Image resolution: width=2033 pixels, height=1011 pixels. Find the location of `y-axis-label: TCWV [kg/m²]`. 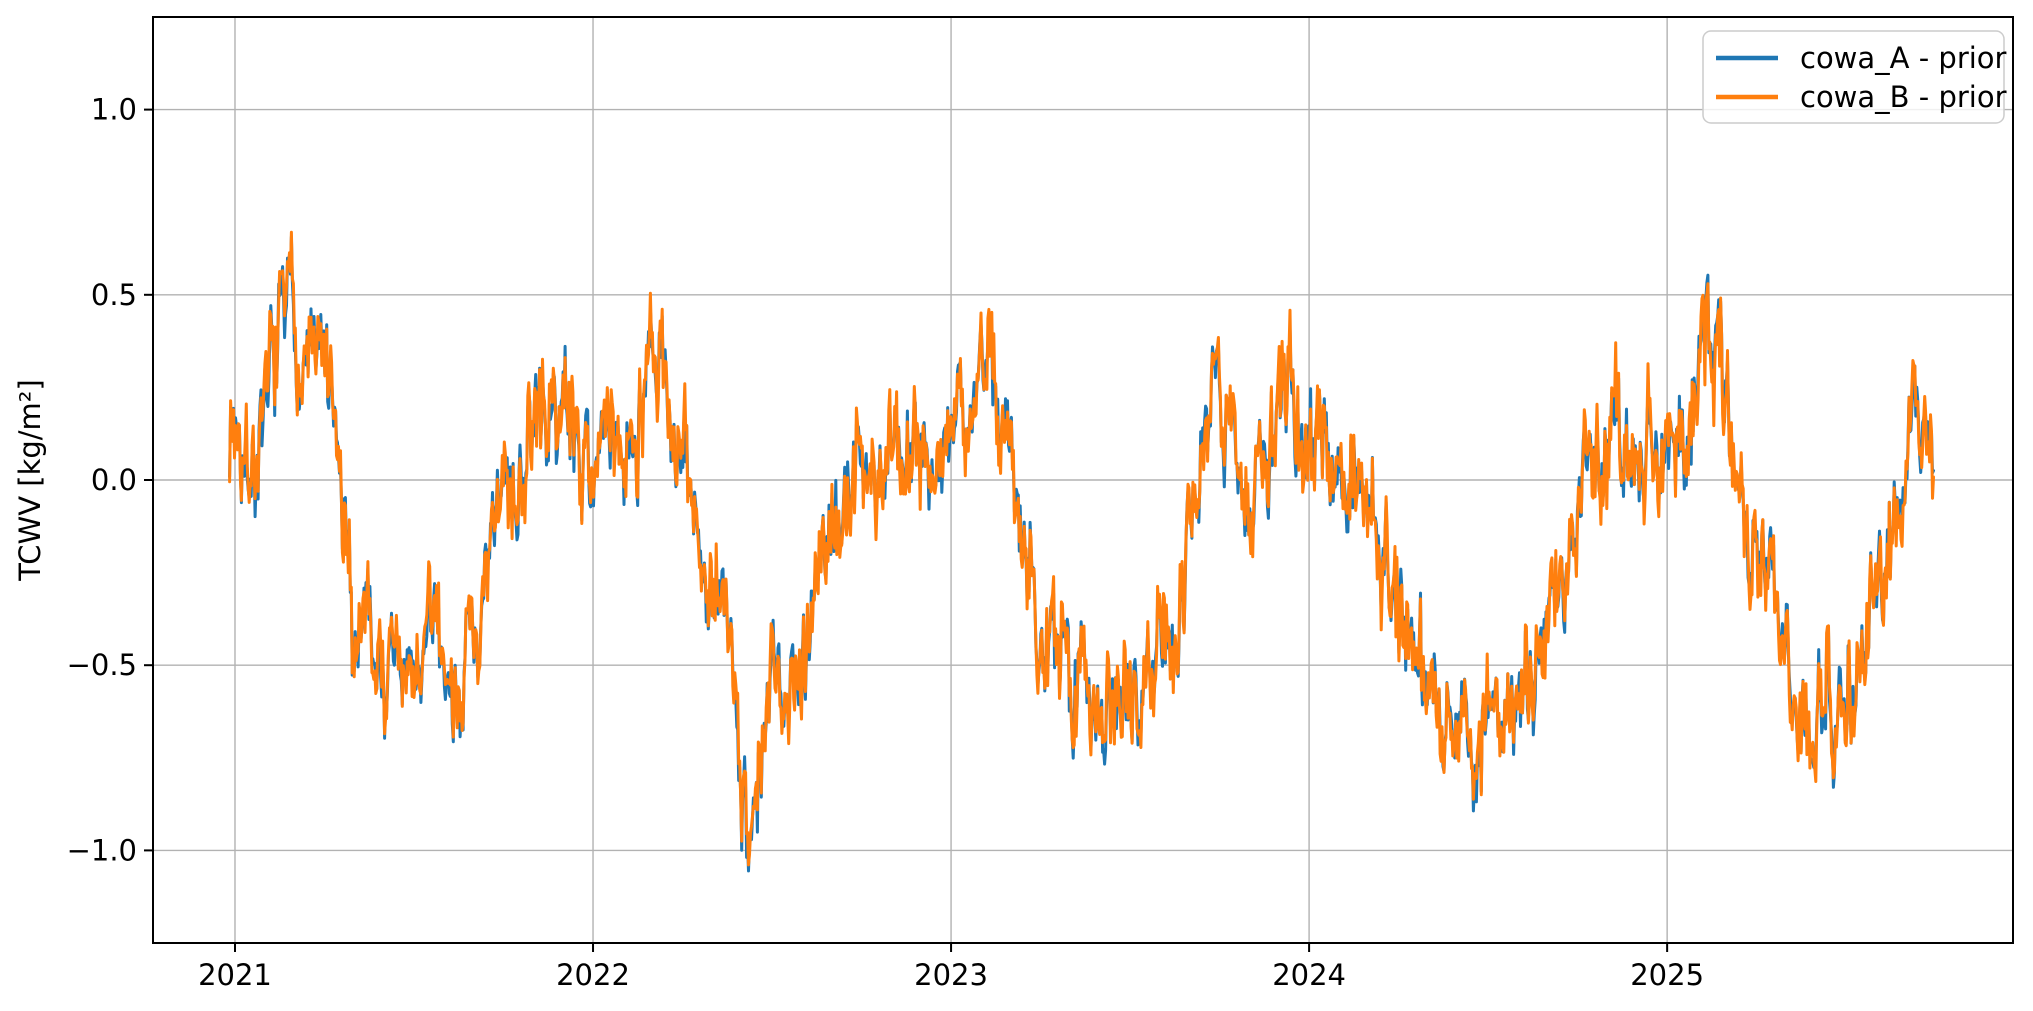

y-axis-label: TCWV [kg/m²] is located at coordinates (30, 480).